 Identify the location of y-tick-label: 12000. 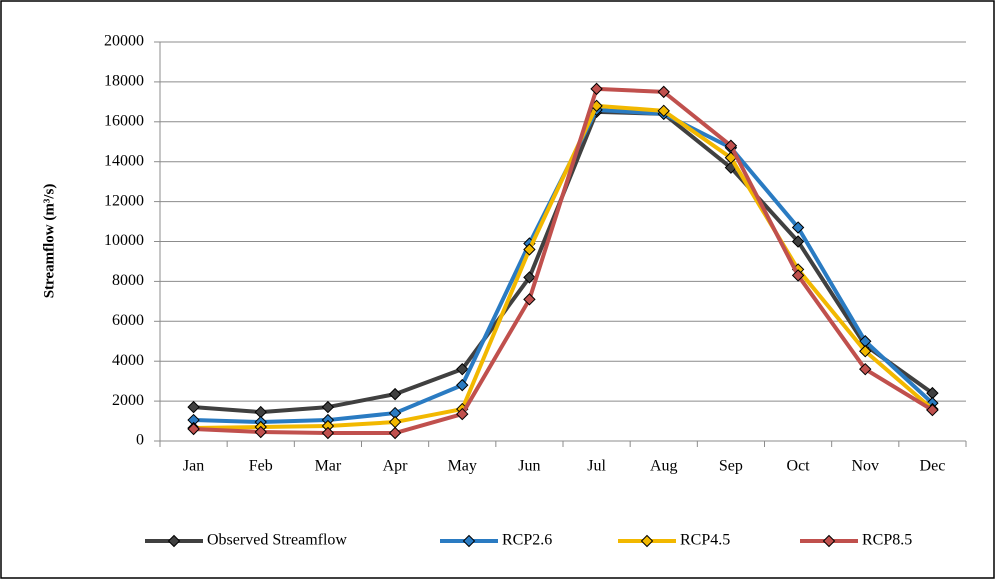
(124, 200).